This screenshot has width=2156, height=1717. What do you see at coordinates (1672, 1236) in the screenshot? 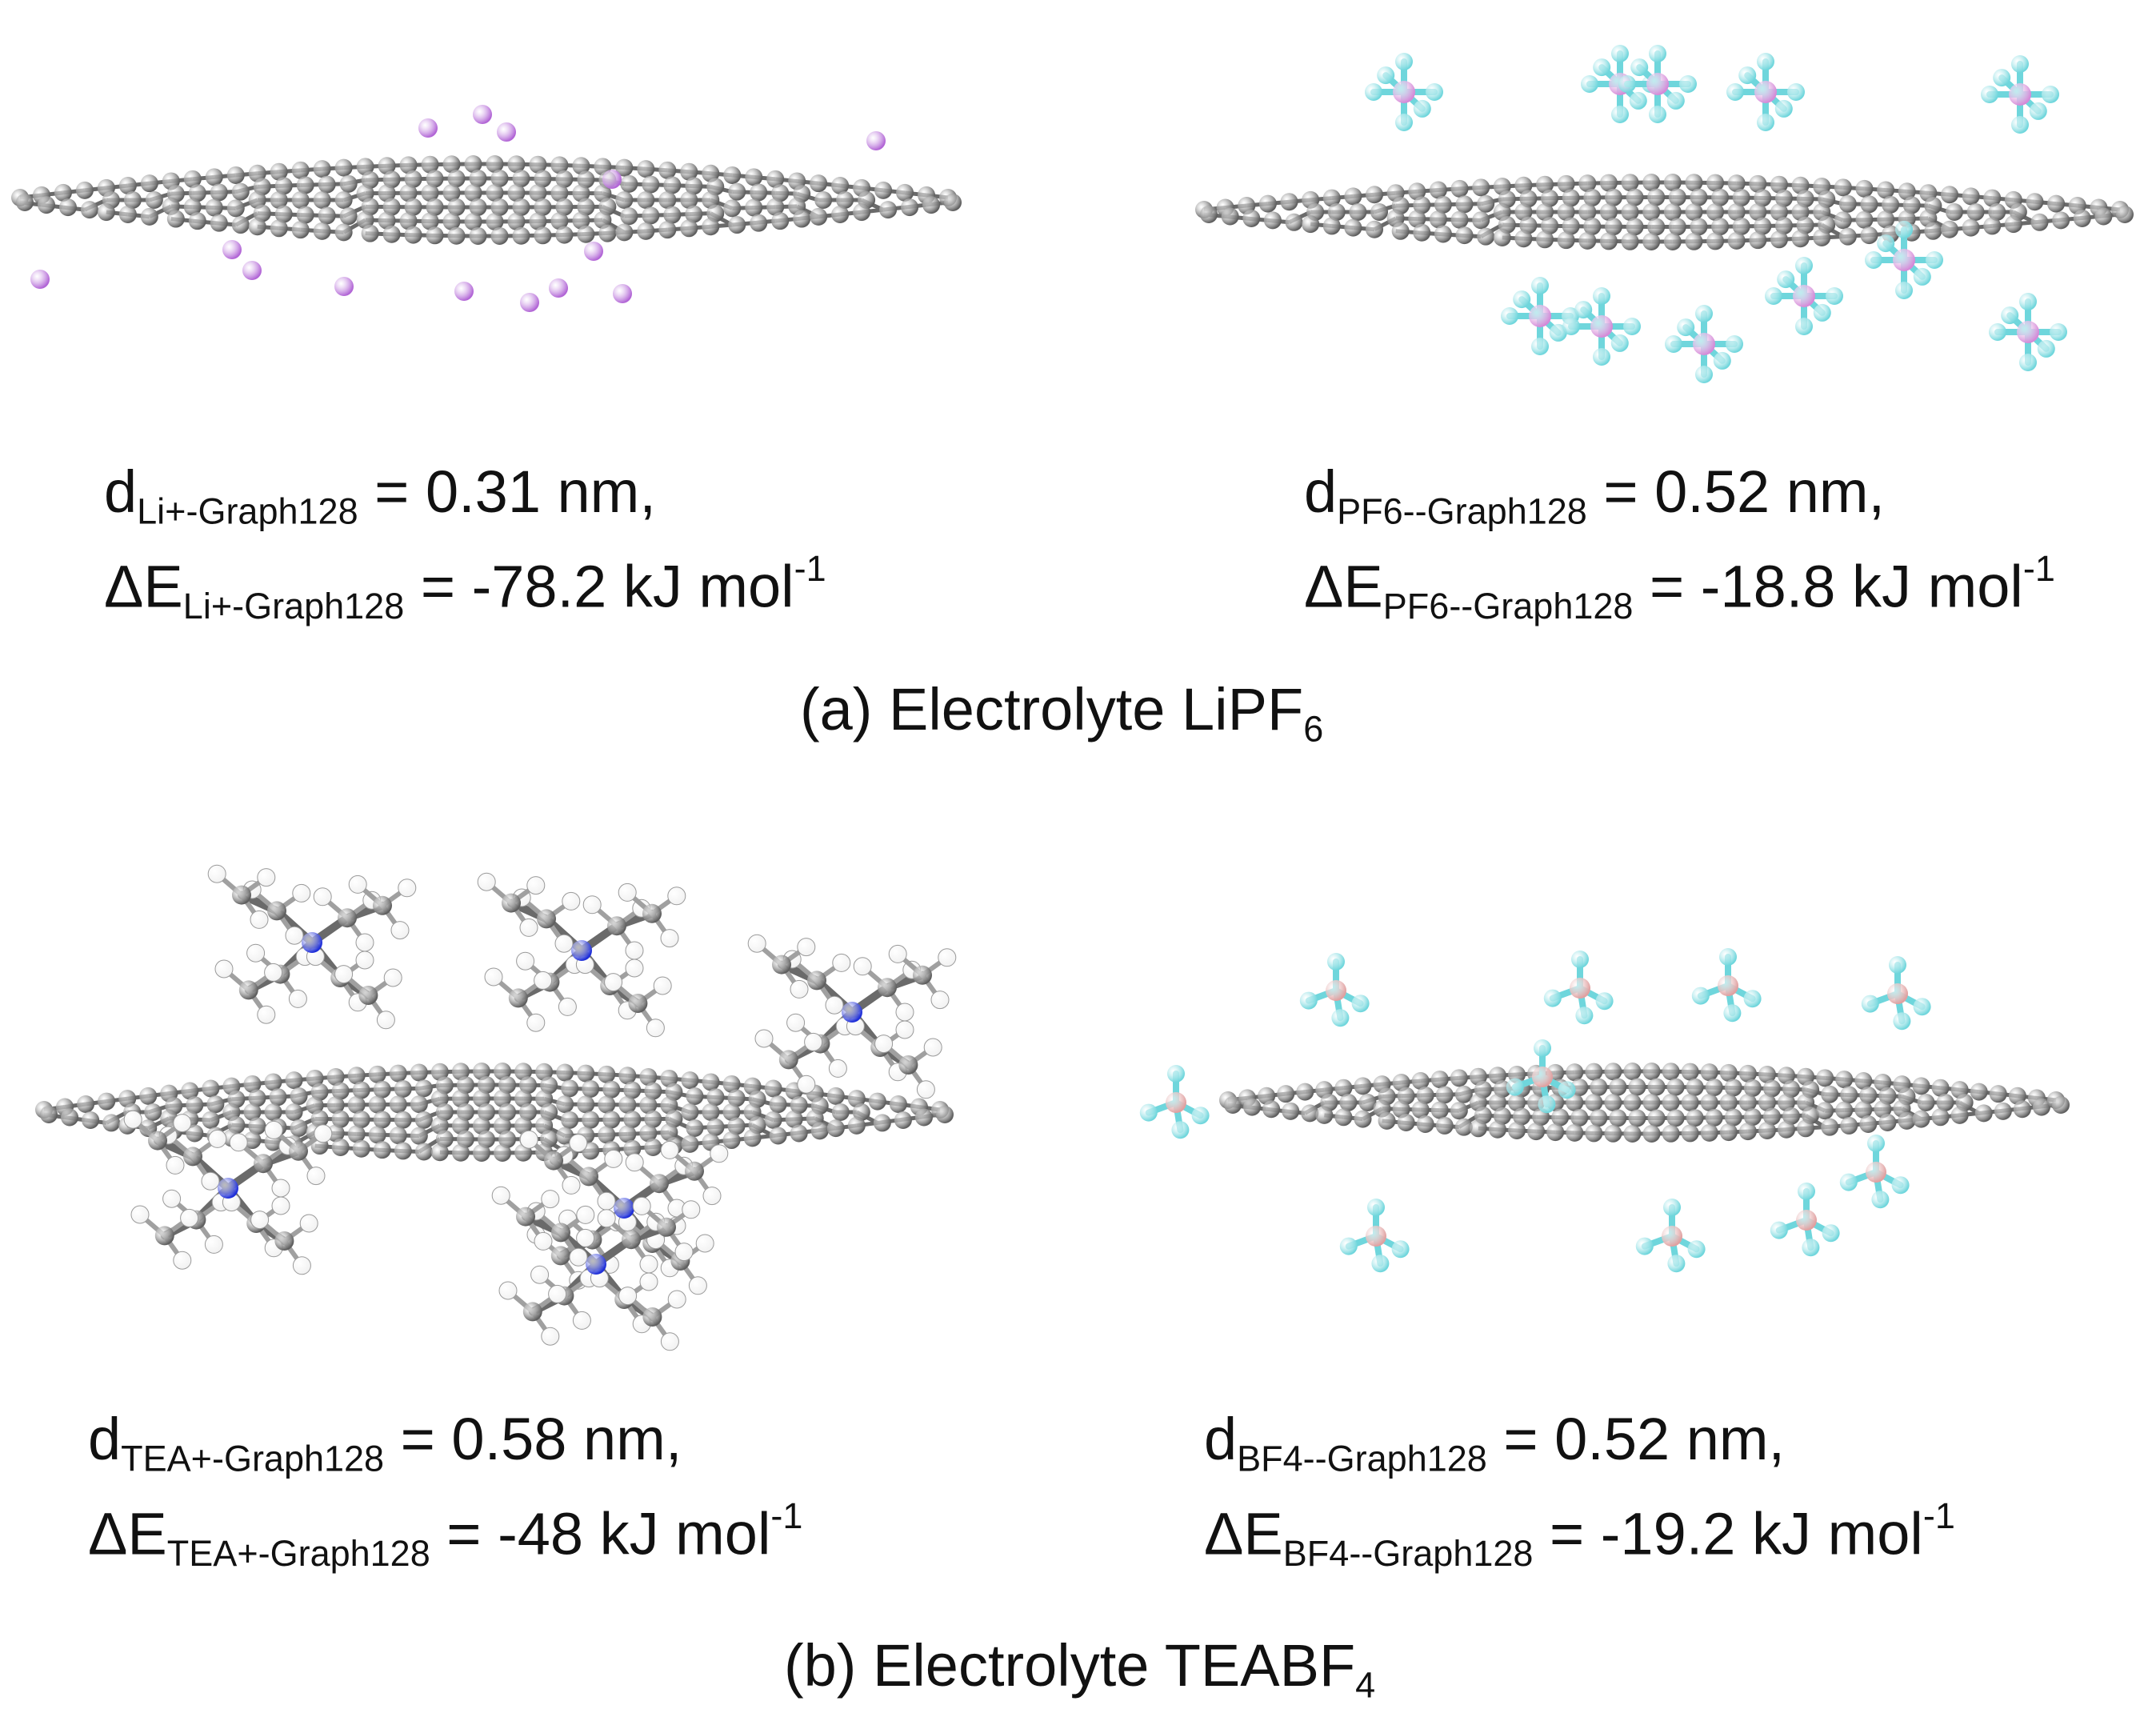
I see `bf4-anion-7-b-atom` at bounding box center [1672, 1236].